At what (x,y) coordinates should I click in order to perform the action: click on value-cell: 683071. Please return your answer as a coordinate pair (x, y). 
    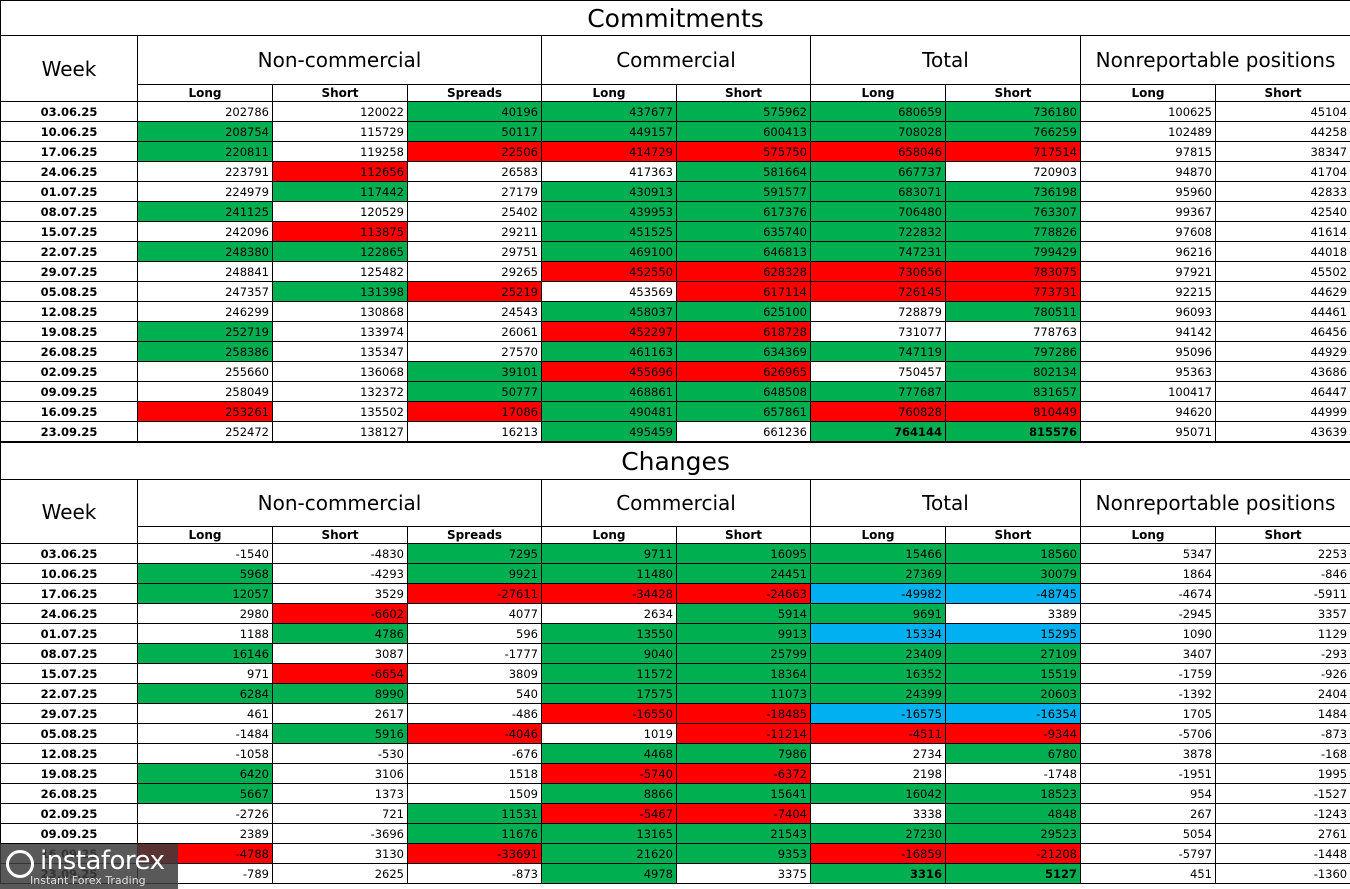
    Looking at the image, I should click on (878, 191).